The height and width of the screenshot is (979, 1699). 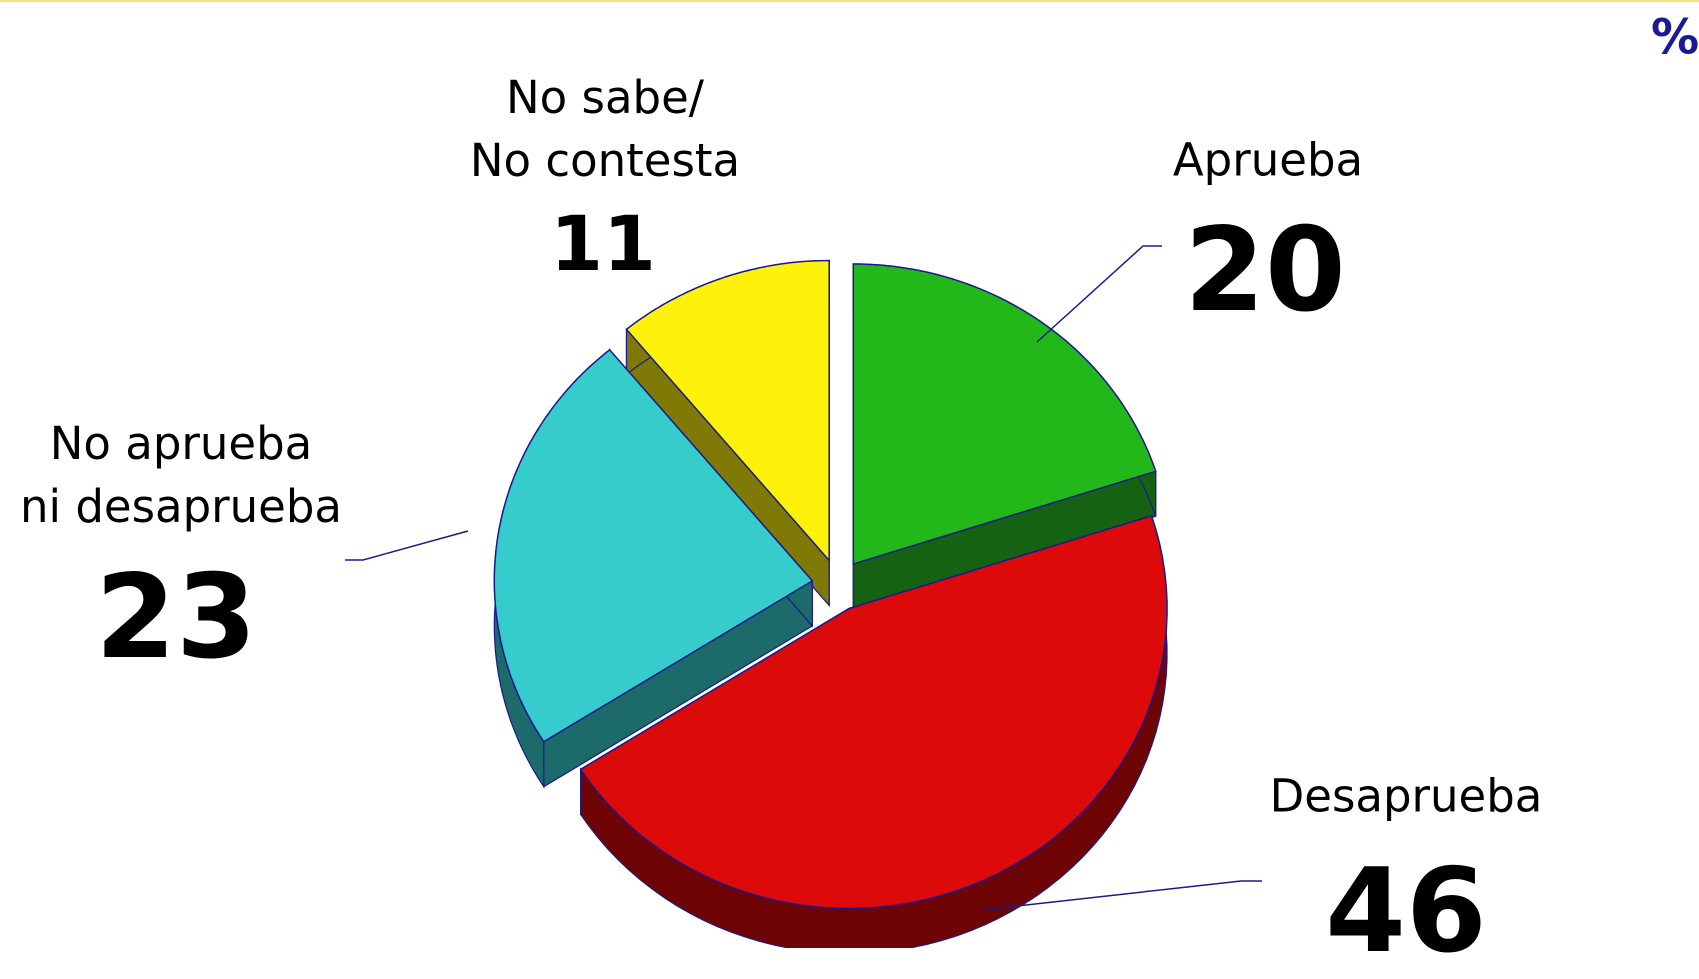 I want to click on unit-label: %, so click(x=1674, y=37).